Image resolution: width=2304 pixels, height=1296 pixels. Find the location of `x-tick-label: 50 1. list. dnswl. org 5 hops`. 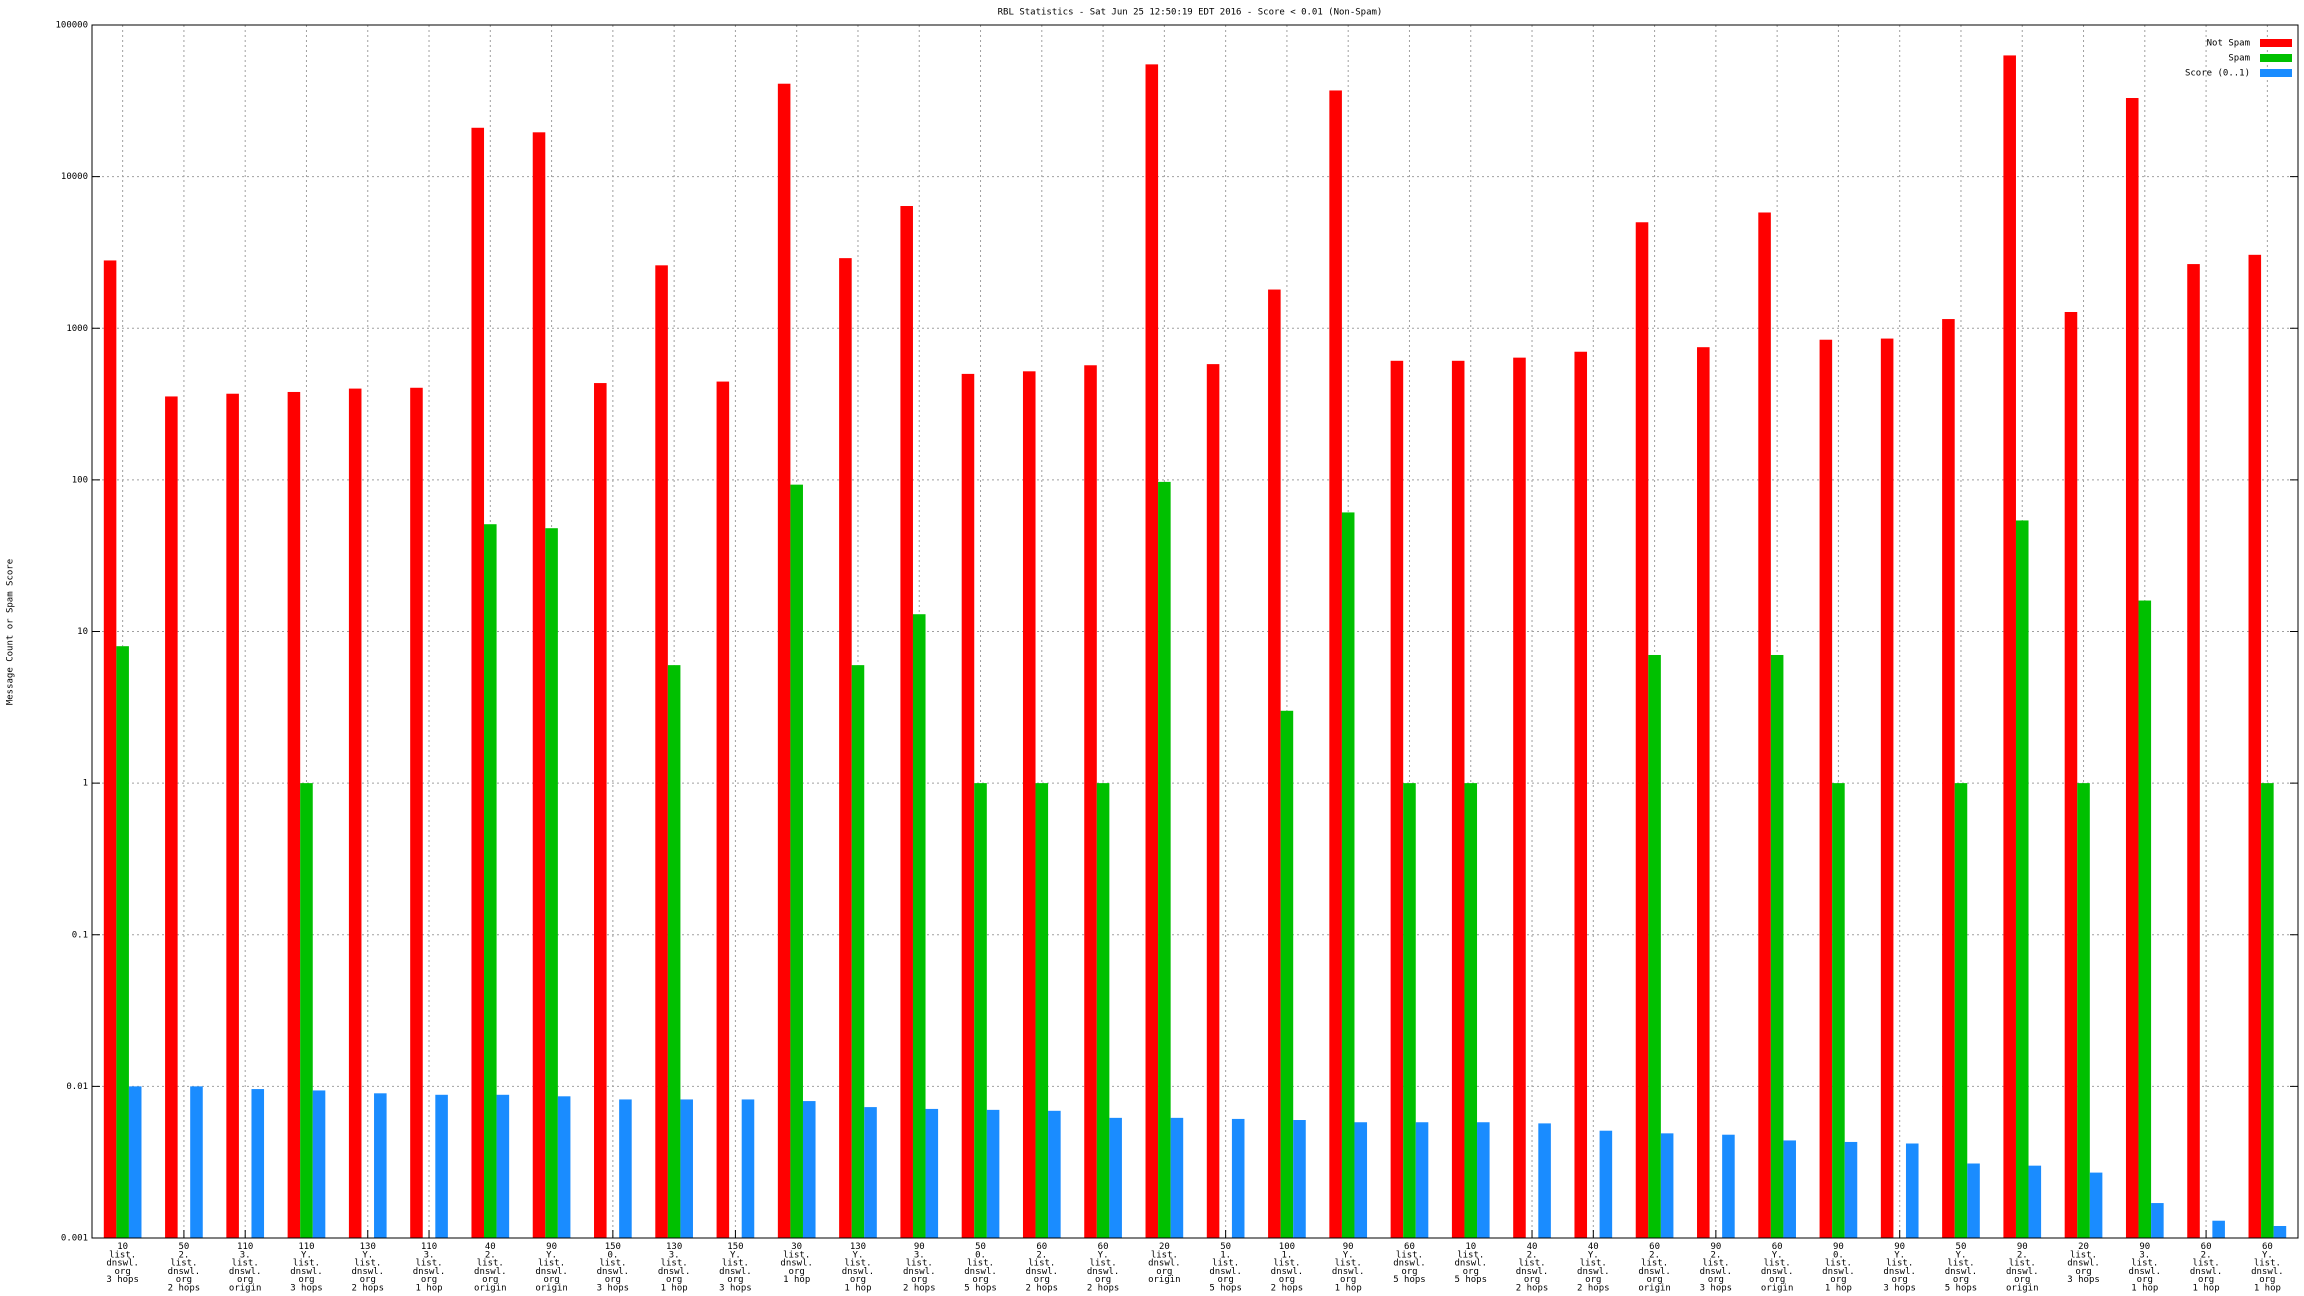

x-tick-label: 50 1. list. dnswl. org 5 hops is located at coordinates (1225, 1268).